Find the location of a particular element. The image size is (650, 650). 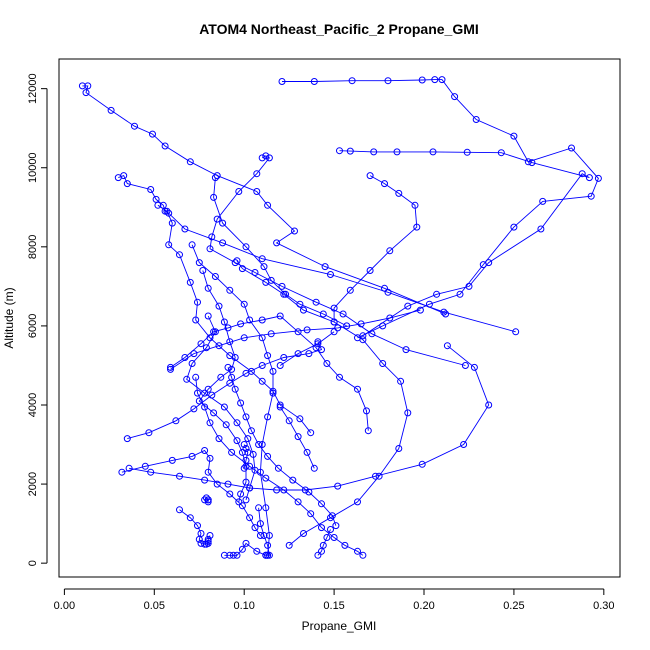

x-tick-label: 0.00 is located at coordinates (64, 606).